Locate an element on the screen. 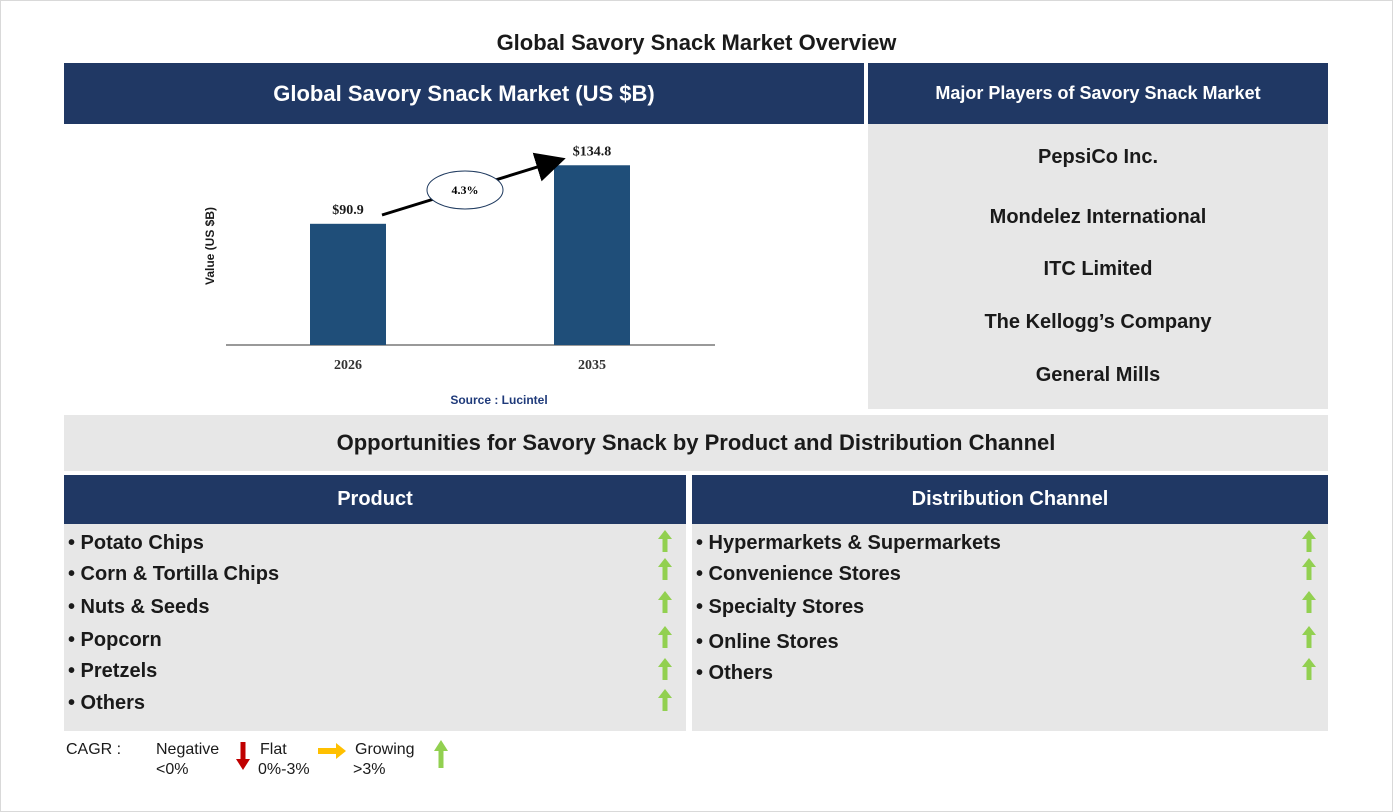  legend-growing-label: Growing is located at coordinates (385, 749).